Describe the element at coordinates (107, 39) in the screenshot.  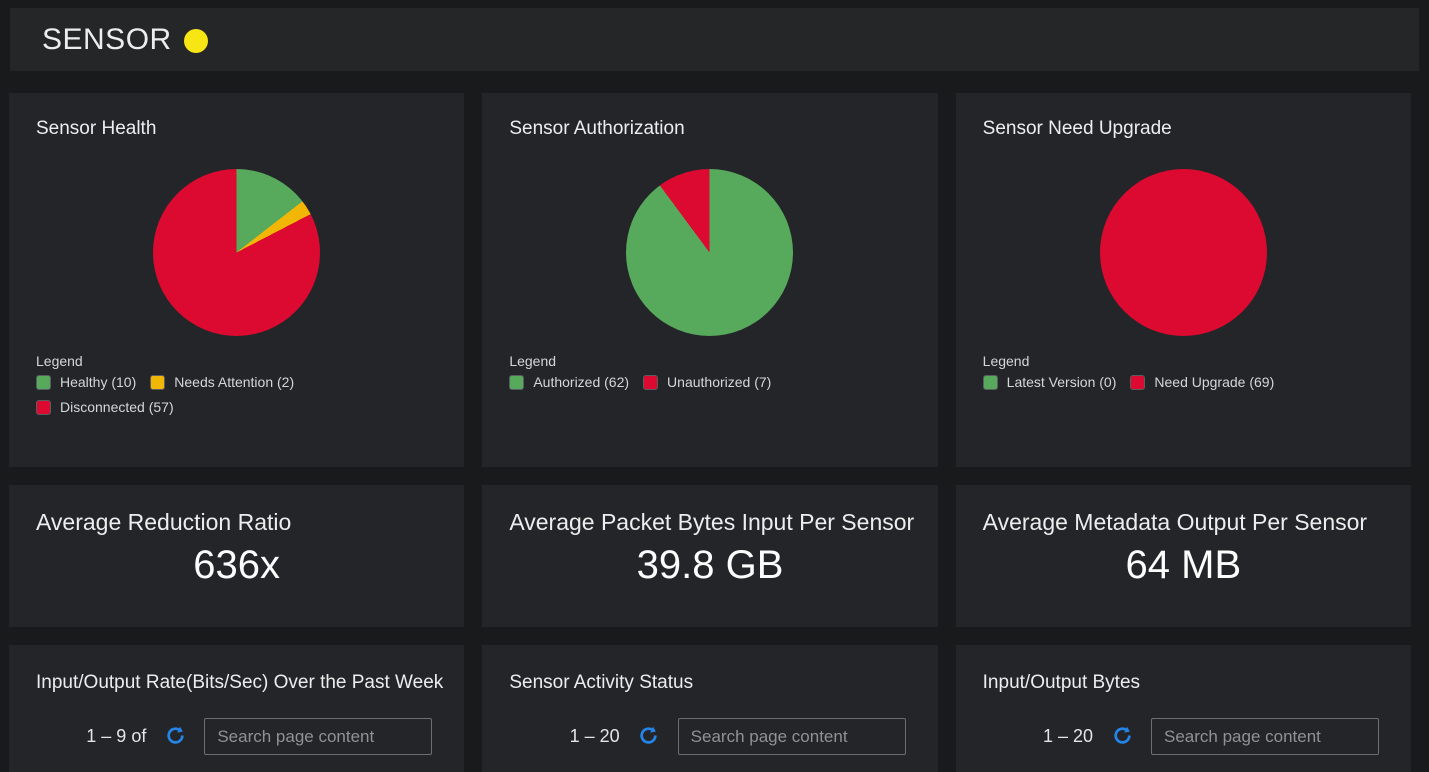
I see `page-title: SENSOR` at that location.